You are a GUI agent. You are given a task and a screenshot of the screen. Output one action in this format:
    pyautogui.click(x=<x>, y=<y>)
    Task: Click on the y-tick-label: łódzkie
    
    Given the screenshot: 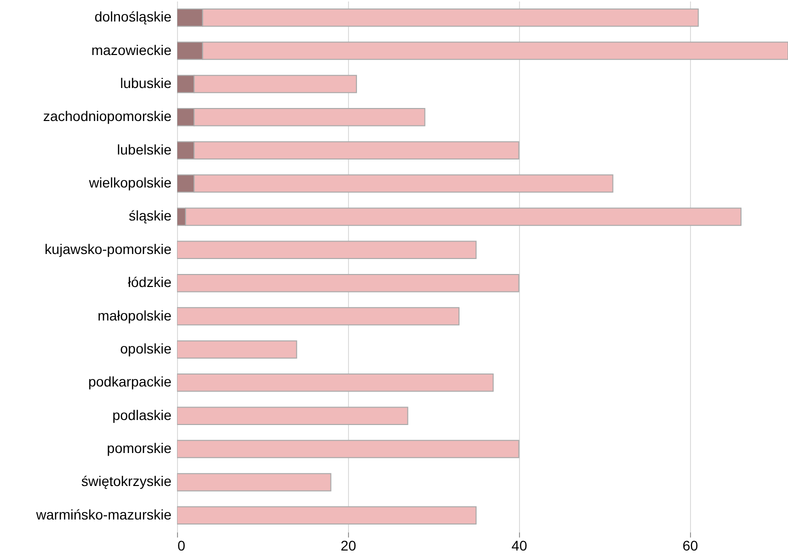 What is the action you would take?
    pyautogui.click(x=150, y=282)
    